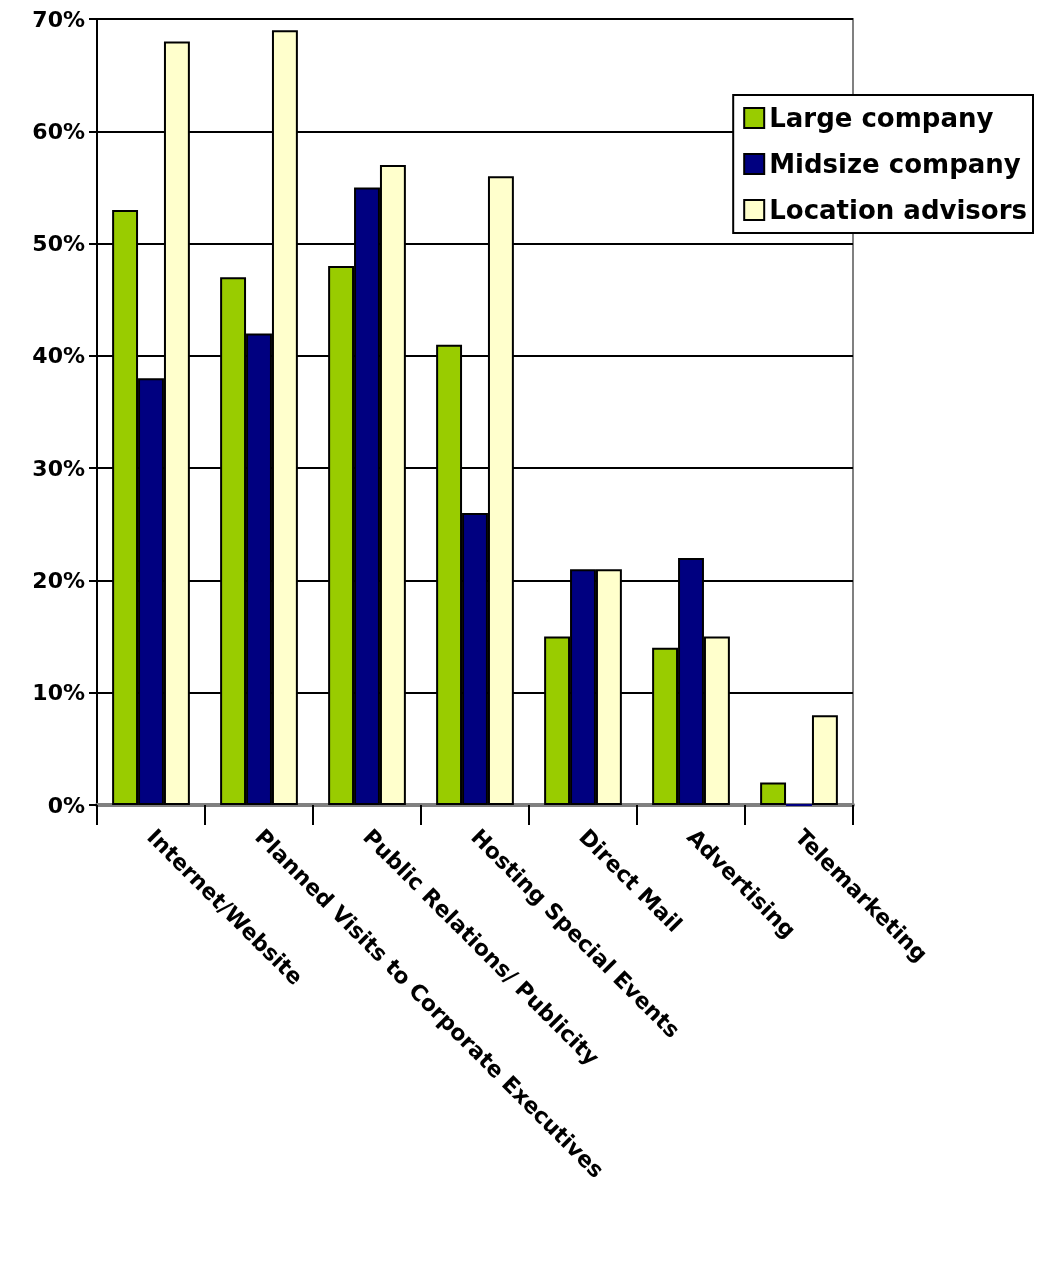 This screenshot has width=1043, height=1281. I want to click on y-tick-label: 60%, so click(58, 131).